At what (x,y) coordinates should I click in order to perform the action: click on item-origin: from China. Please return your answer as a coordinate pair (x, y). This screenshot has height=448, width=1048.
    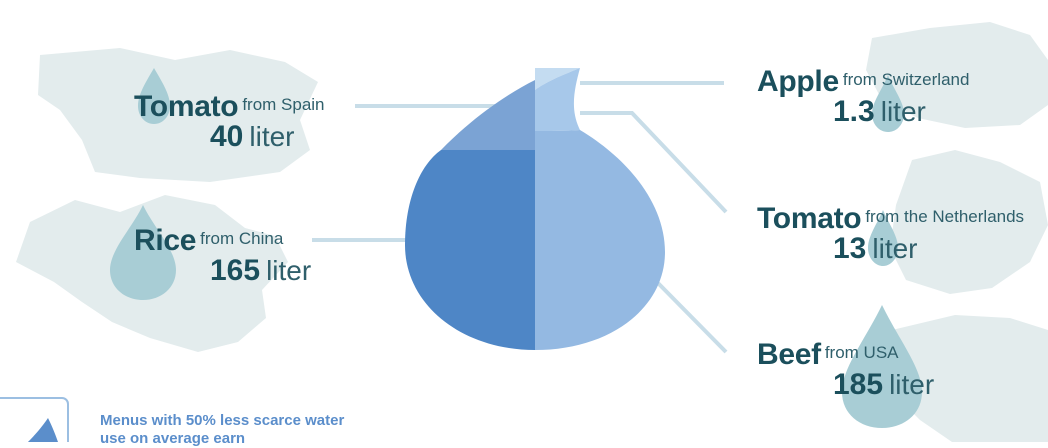
    Looking at the image, I should click on (242, 238).